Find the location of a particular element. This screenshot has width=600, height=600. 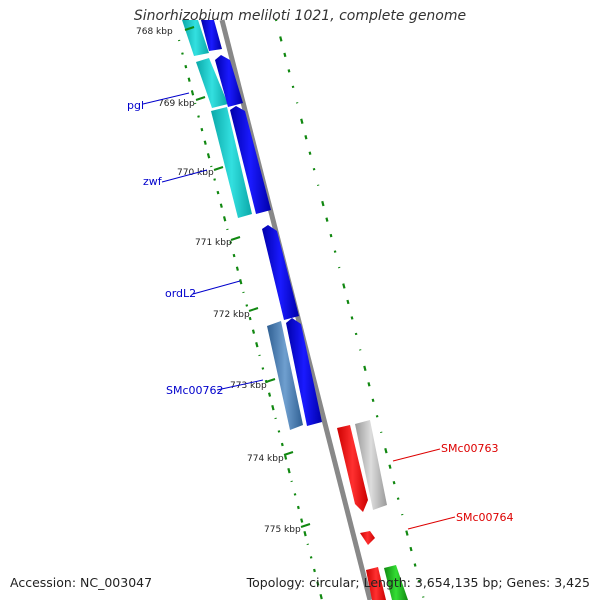

gene-label-ordl2: ordL2 is located at coordinates (180, 293).